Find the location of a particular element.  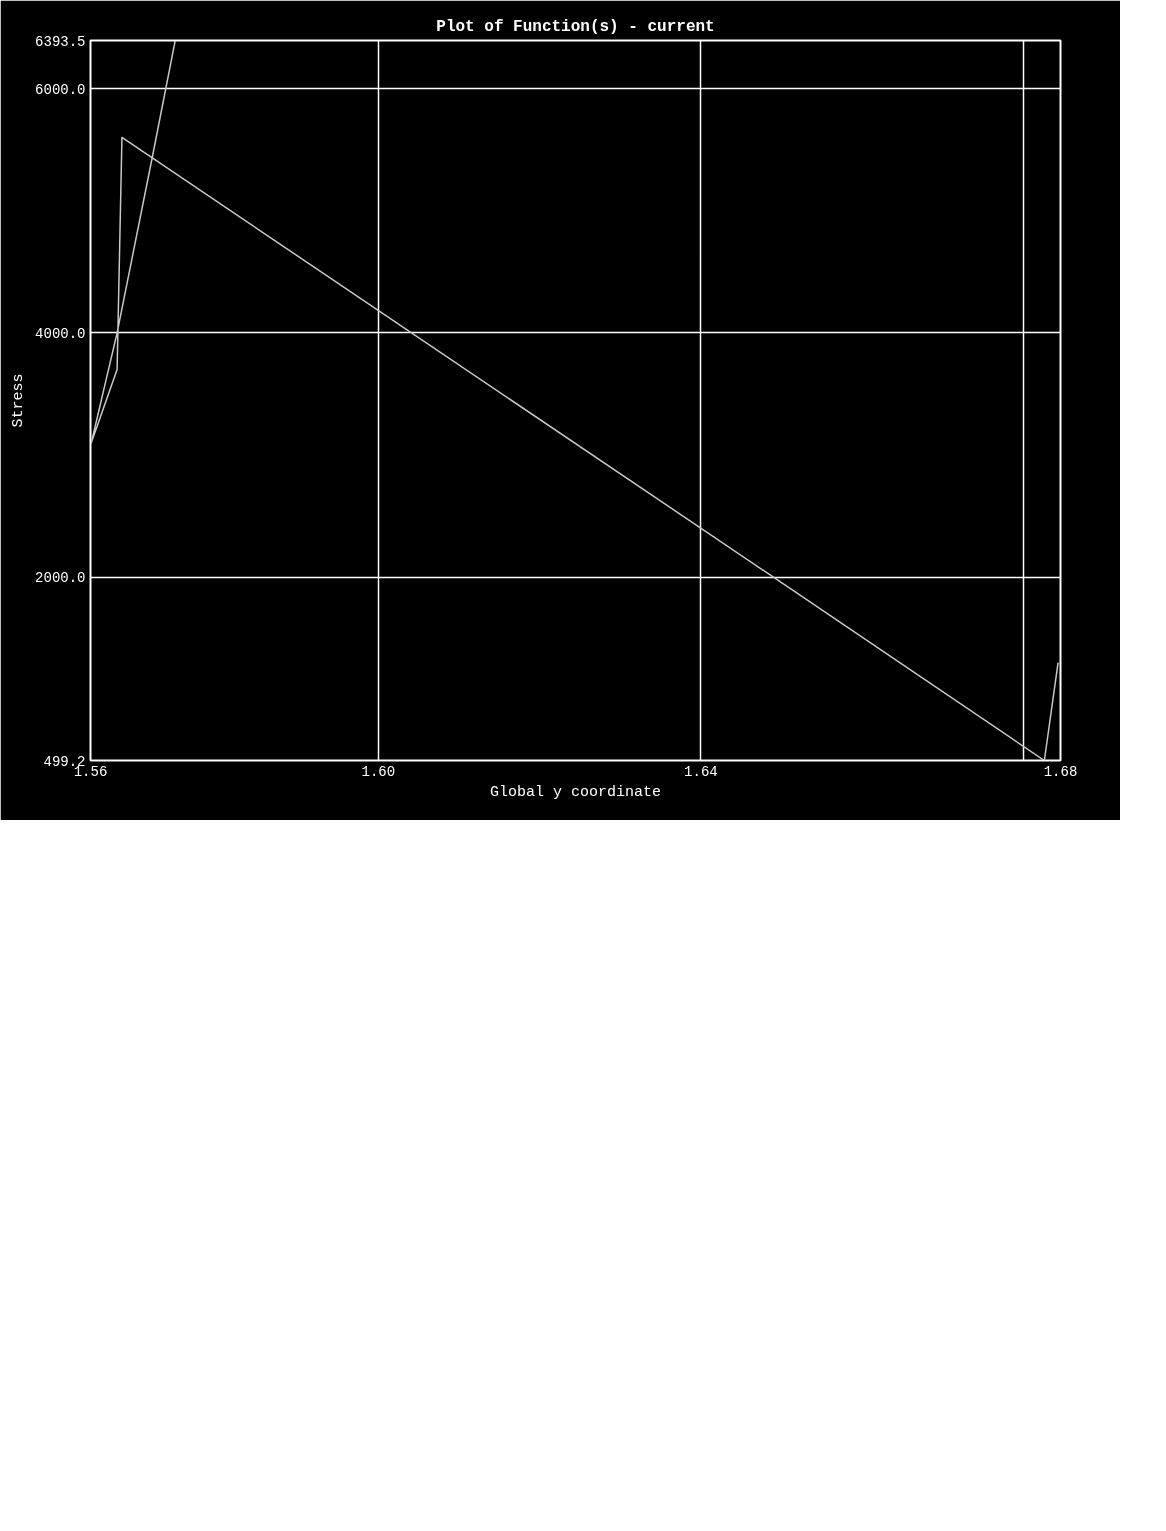

y-axis-title: Stress is located at coordinates (19, 400).